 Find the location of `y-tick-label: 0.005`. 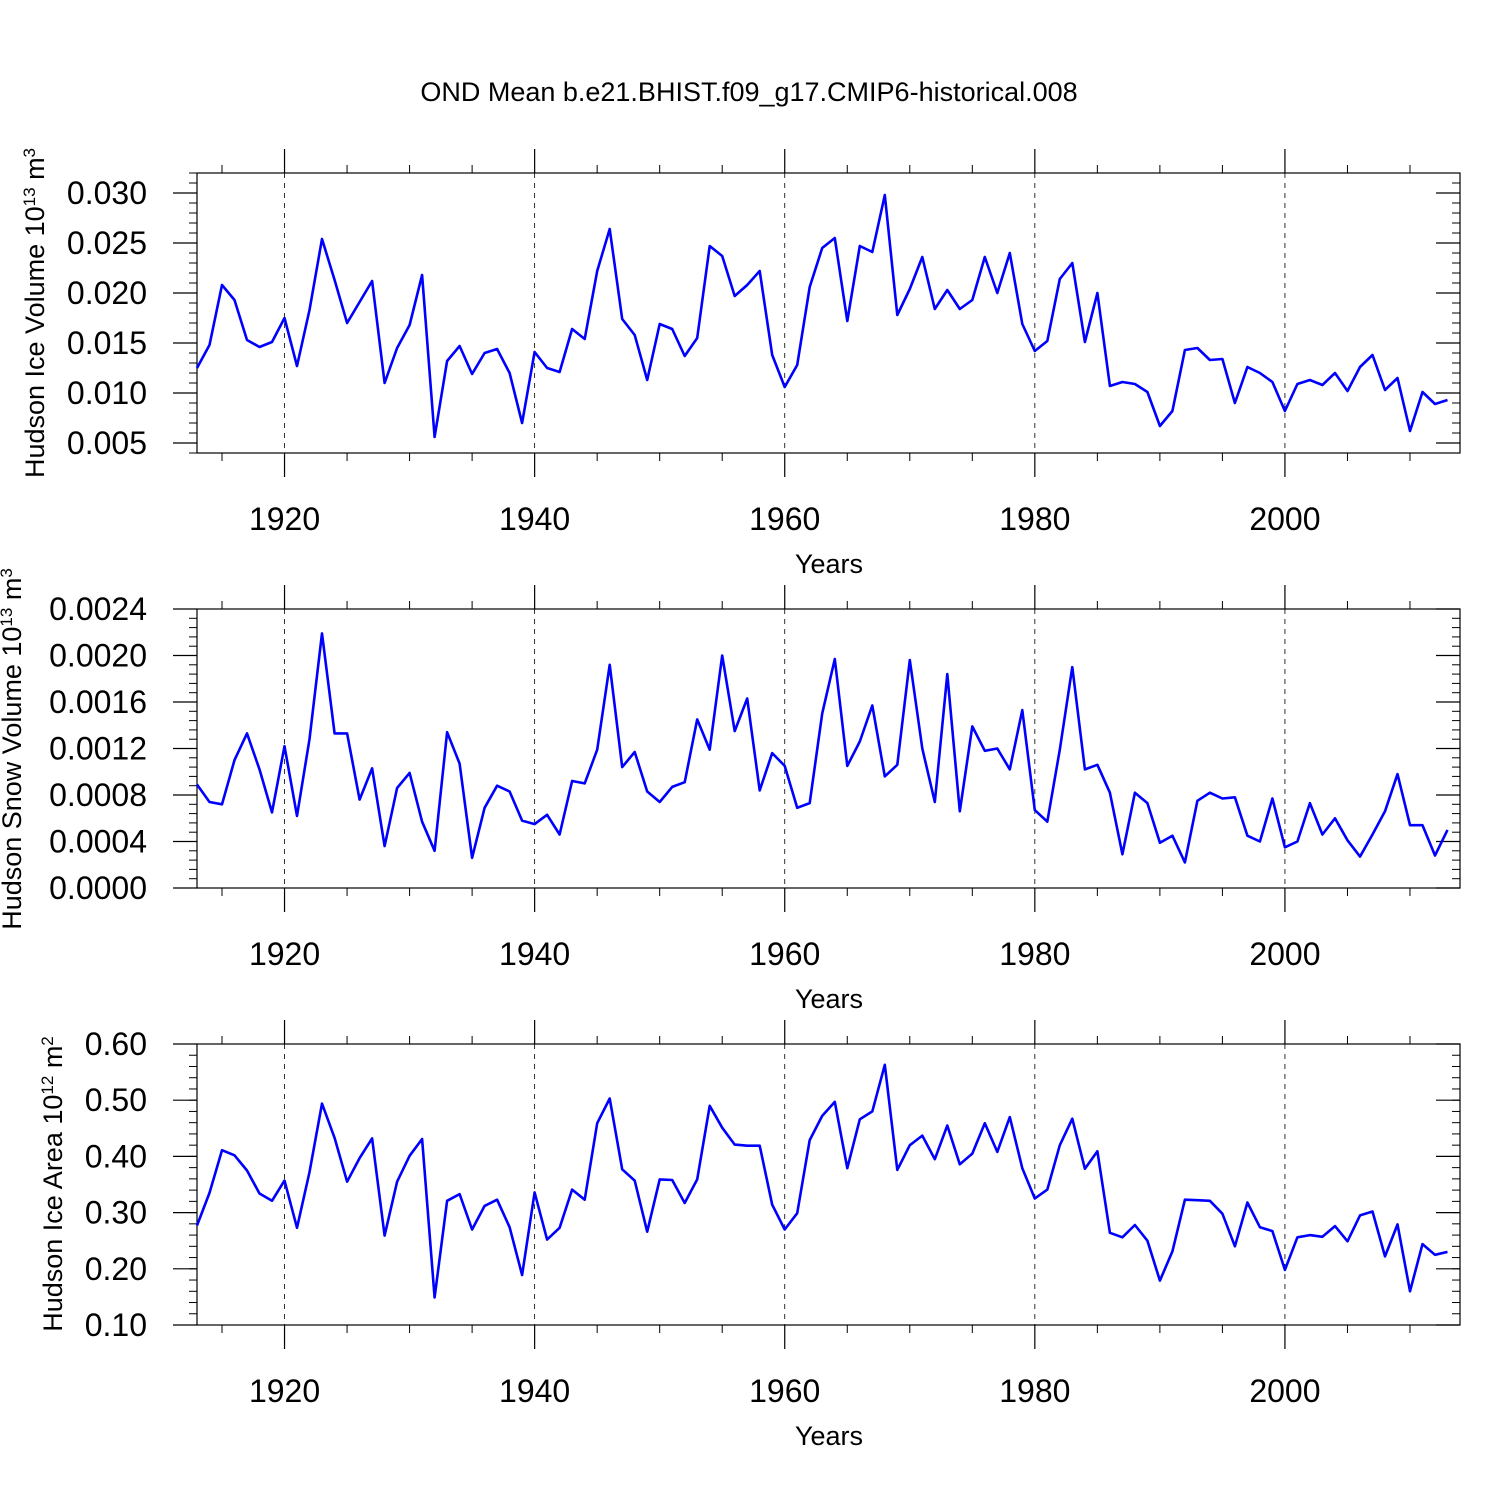

y-tick-label: 0.005 is located at coordinates (107, 443).